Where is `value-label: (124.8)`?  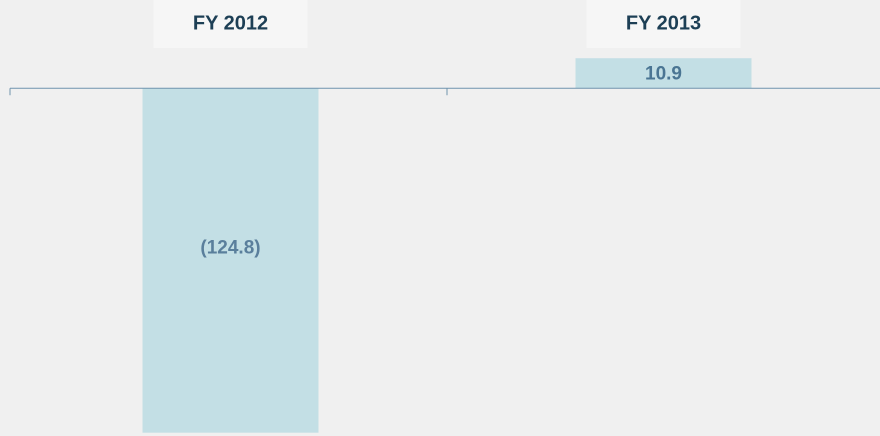
value-label: (124.8) is located at coordinates (230, 248).